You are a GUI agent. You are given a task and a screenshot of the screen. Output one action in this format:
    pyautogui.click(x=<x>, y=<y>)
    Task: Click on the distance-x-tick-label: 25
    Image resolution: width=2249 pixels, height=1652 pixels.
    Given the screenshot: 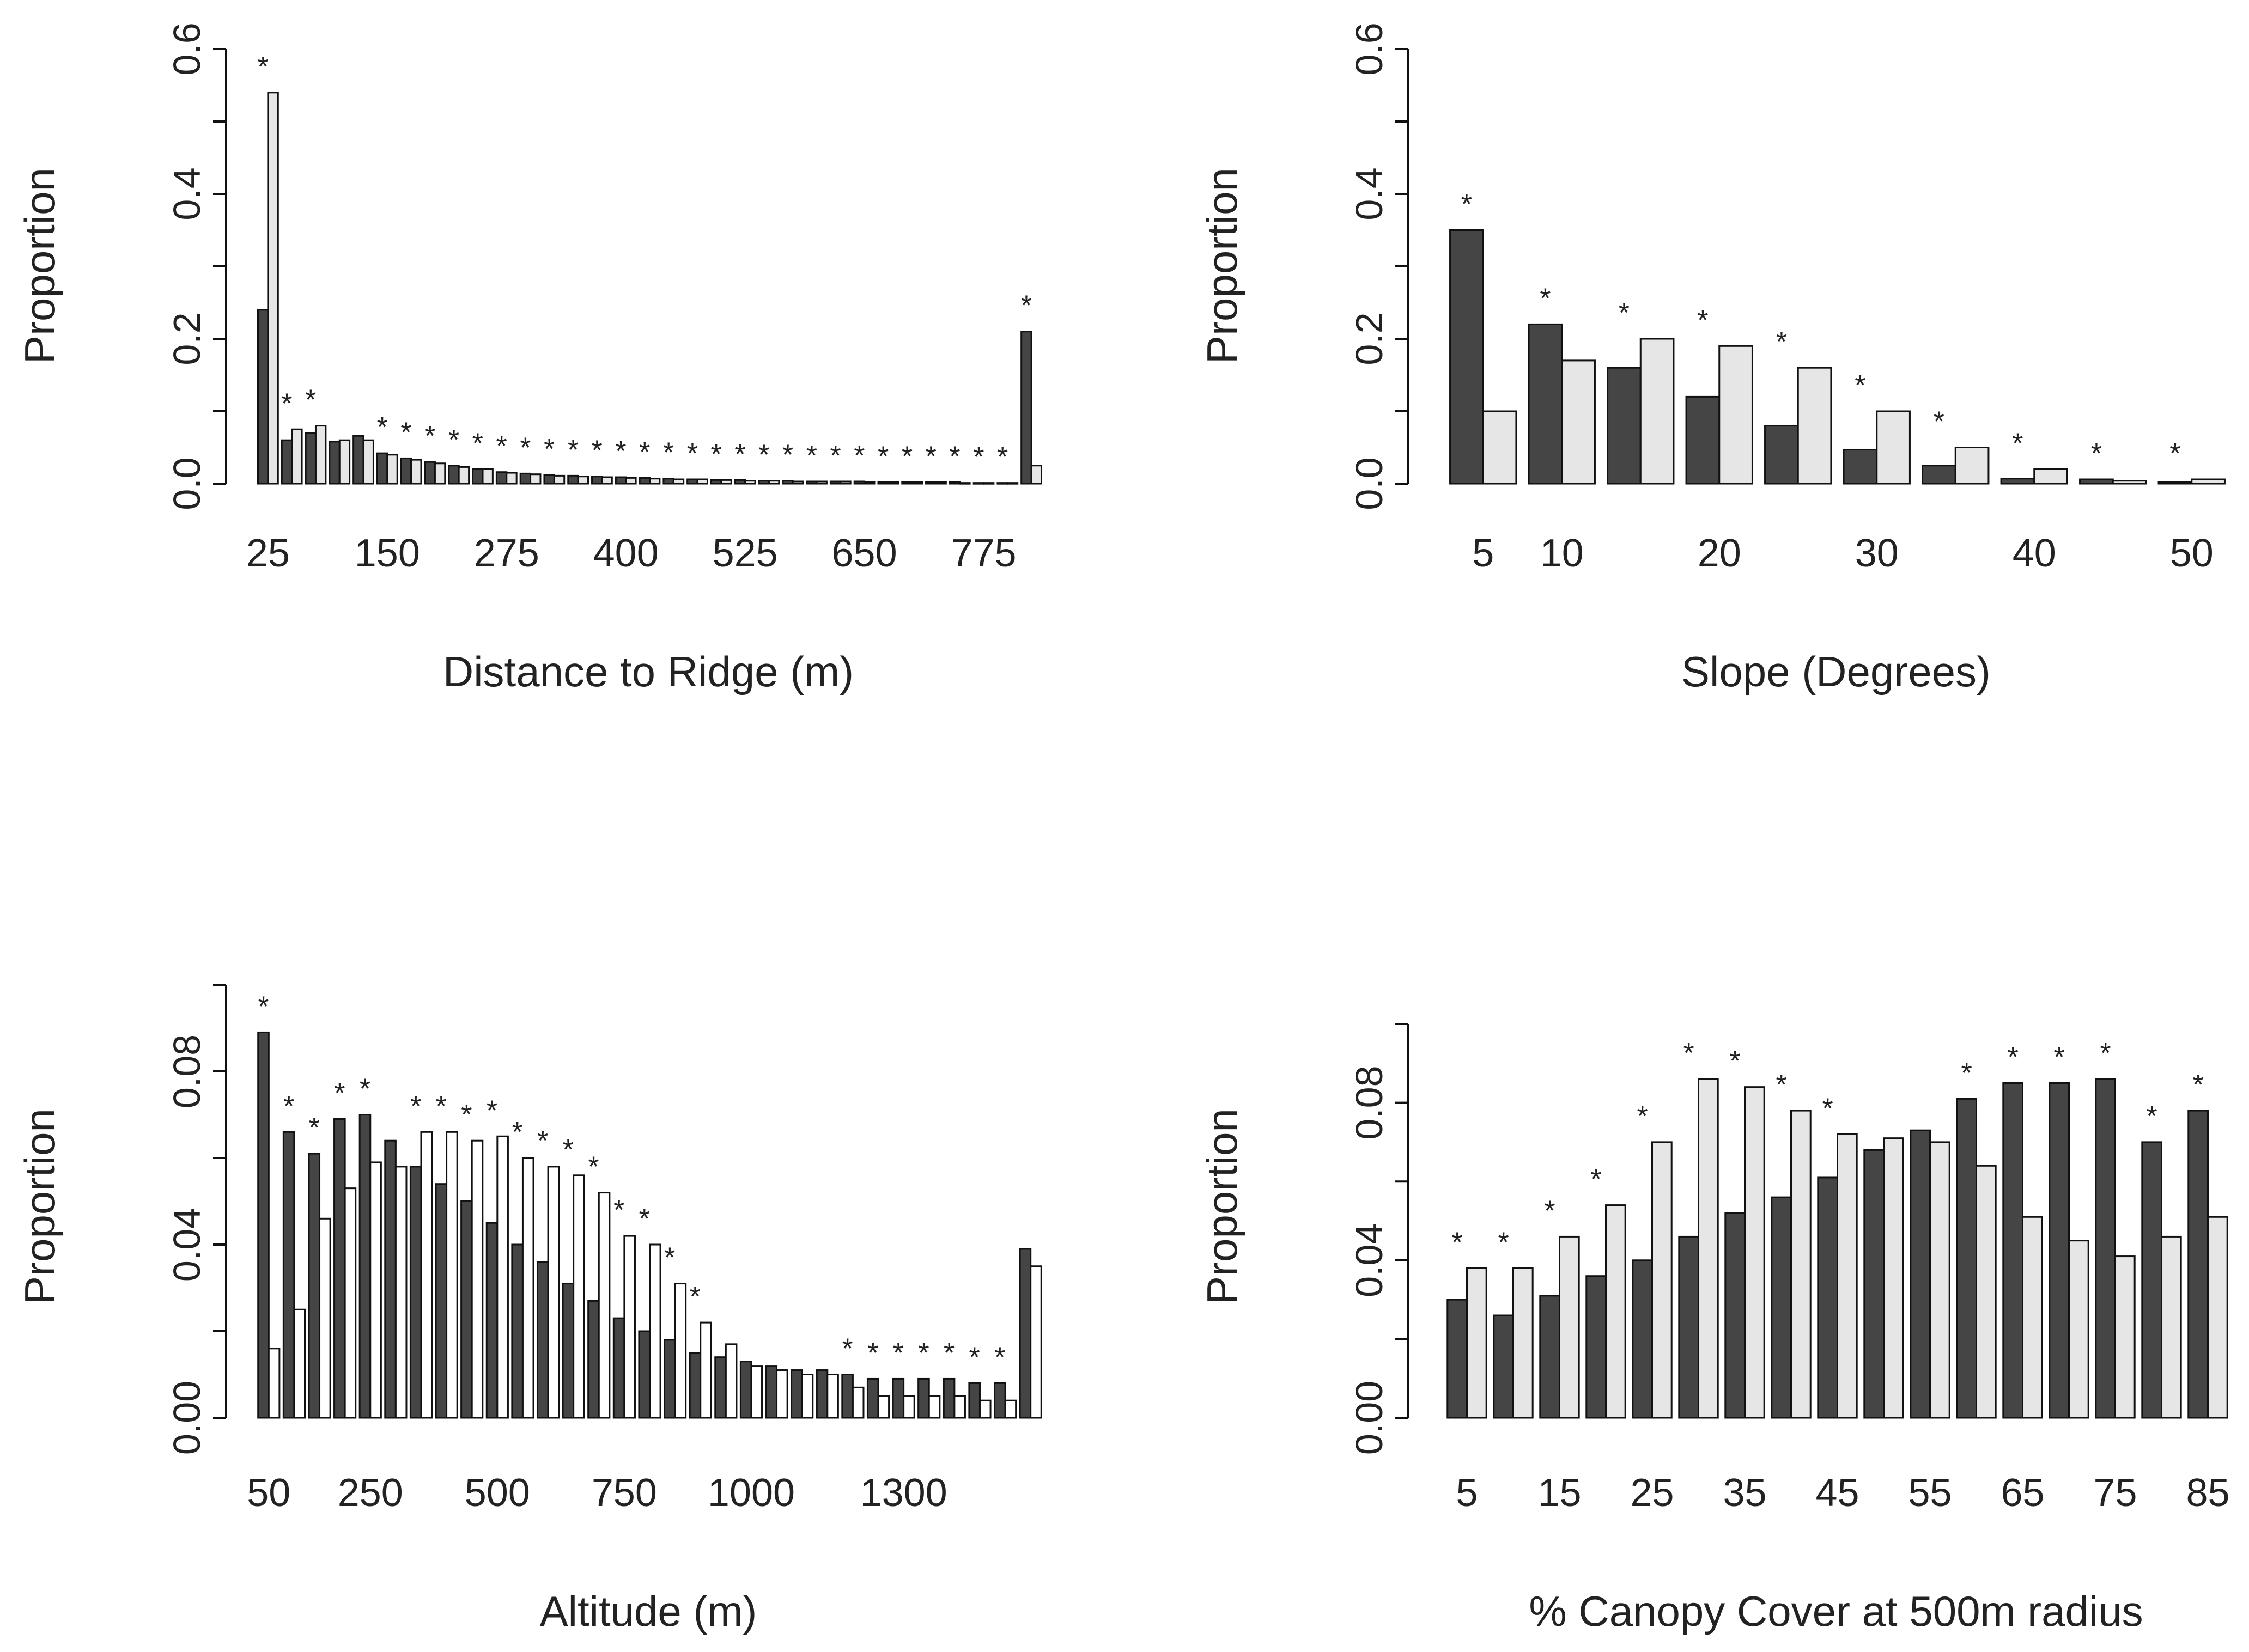 What is the action you would take?
    pyautogui.click(x=268, y=553)
    